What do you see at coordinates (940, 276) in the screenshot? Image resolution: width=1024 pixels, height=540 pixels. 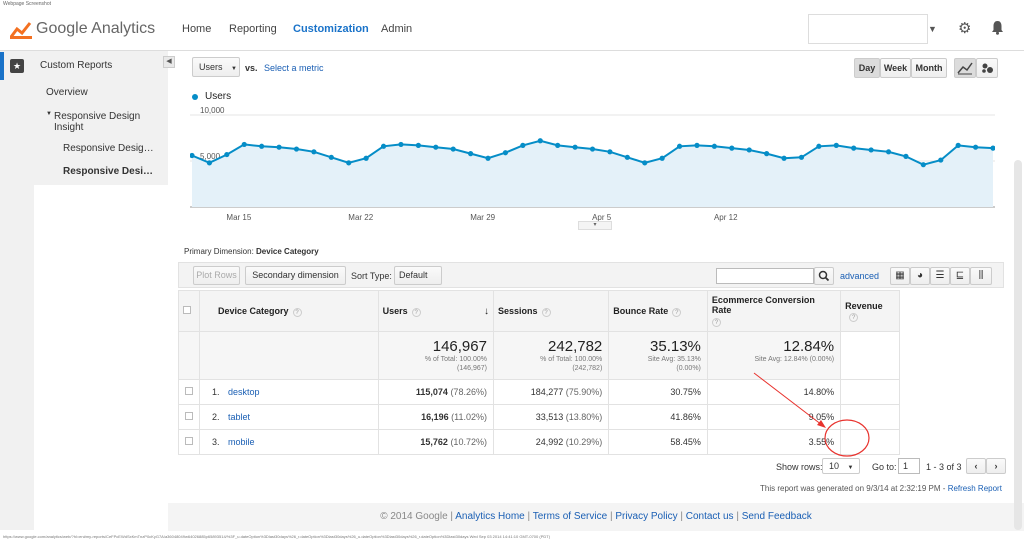 I see `performance-view-button: ☰` at bounding box center [940, 276].